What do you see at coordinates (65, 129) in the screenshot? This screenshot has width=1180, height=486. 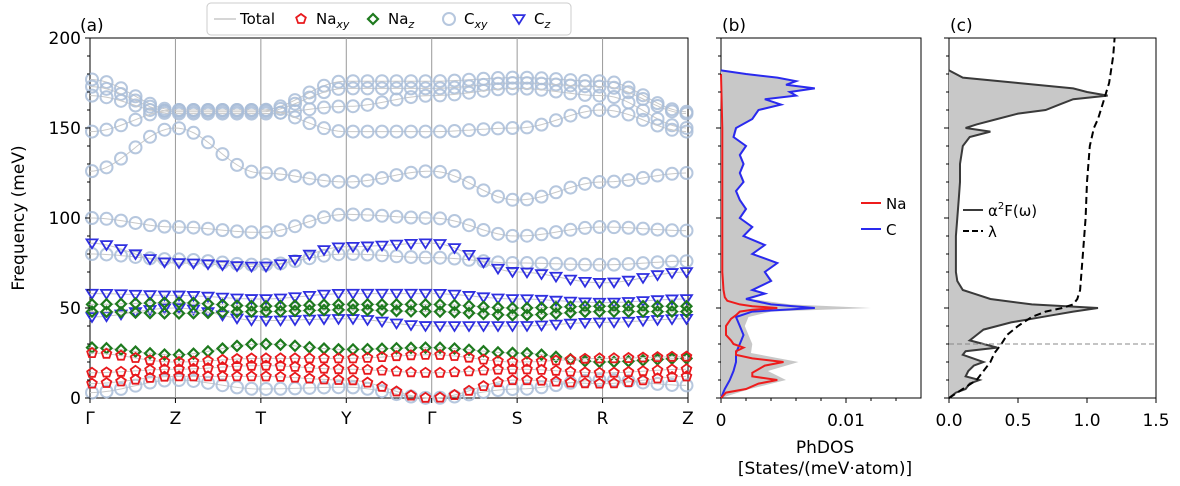 I see `y-tick-label: 150` at bounding box center [65, 129].